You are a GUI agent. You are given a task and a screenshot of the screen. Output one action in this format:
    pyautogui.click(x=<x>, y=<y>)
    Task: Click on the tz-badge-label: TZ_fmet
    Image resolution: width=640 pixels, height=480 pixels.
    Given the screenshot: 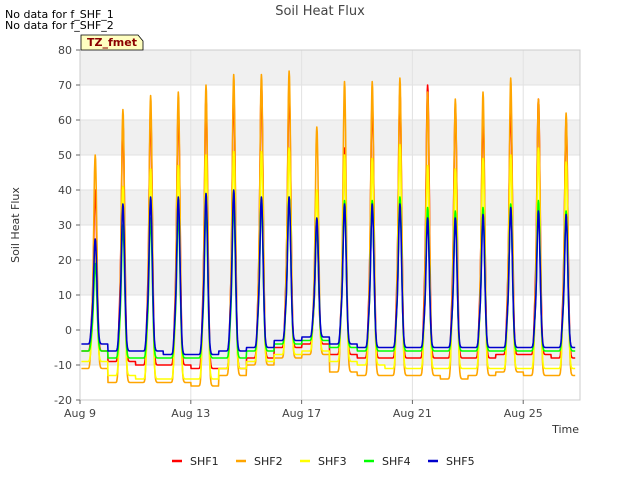 What is the action you would take?
    pyautogui.click(x=112, y=42)
    